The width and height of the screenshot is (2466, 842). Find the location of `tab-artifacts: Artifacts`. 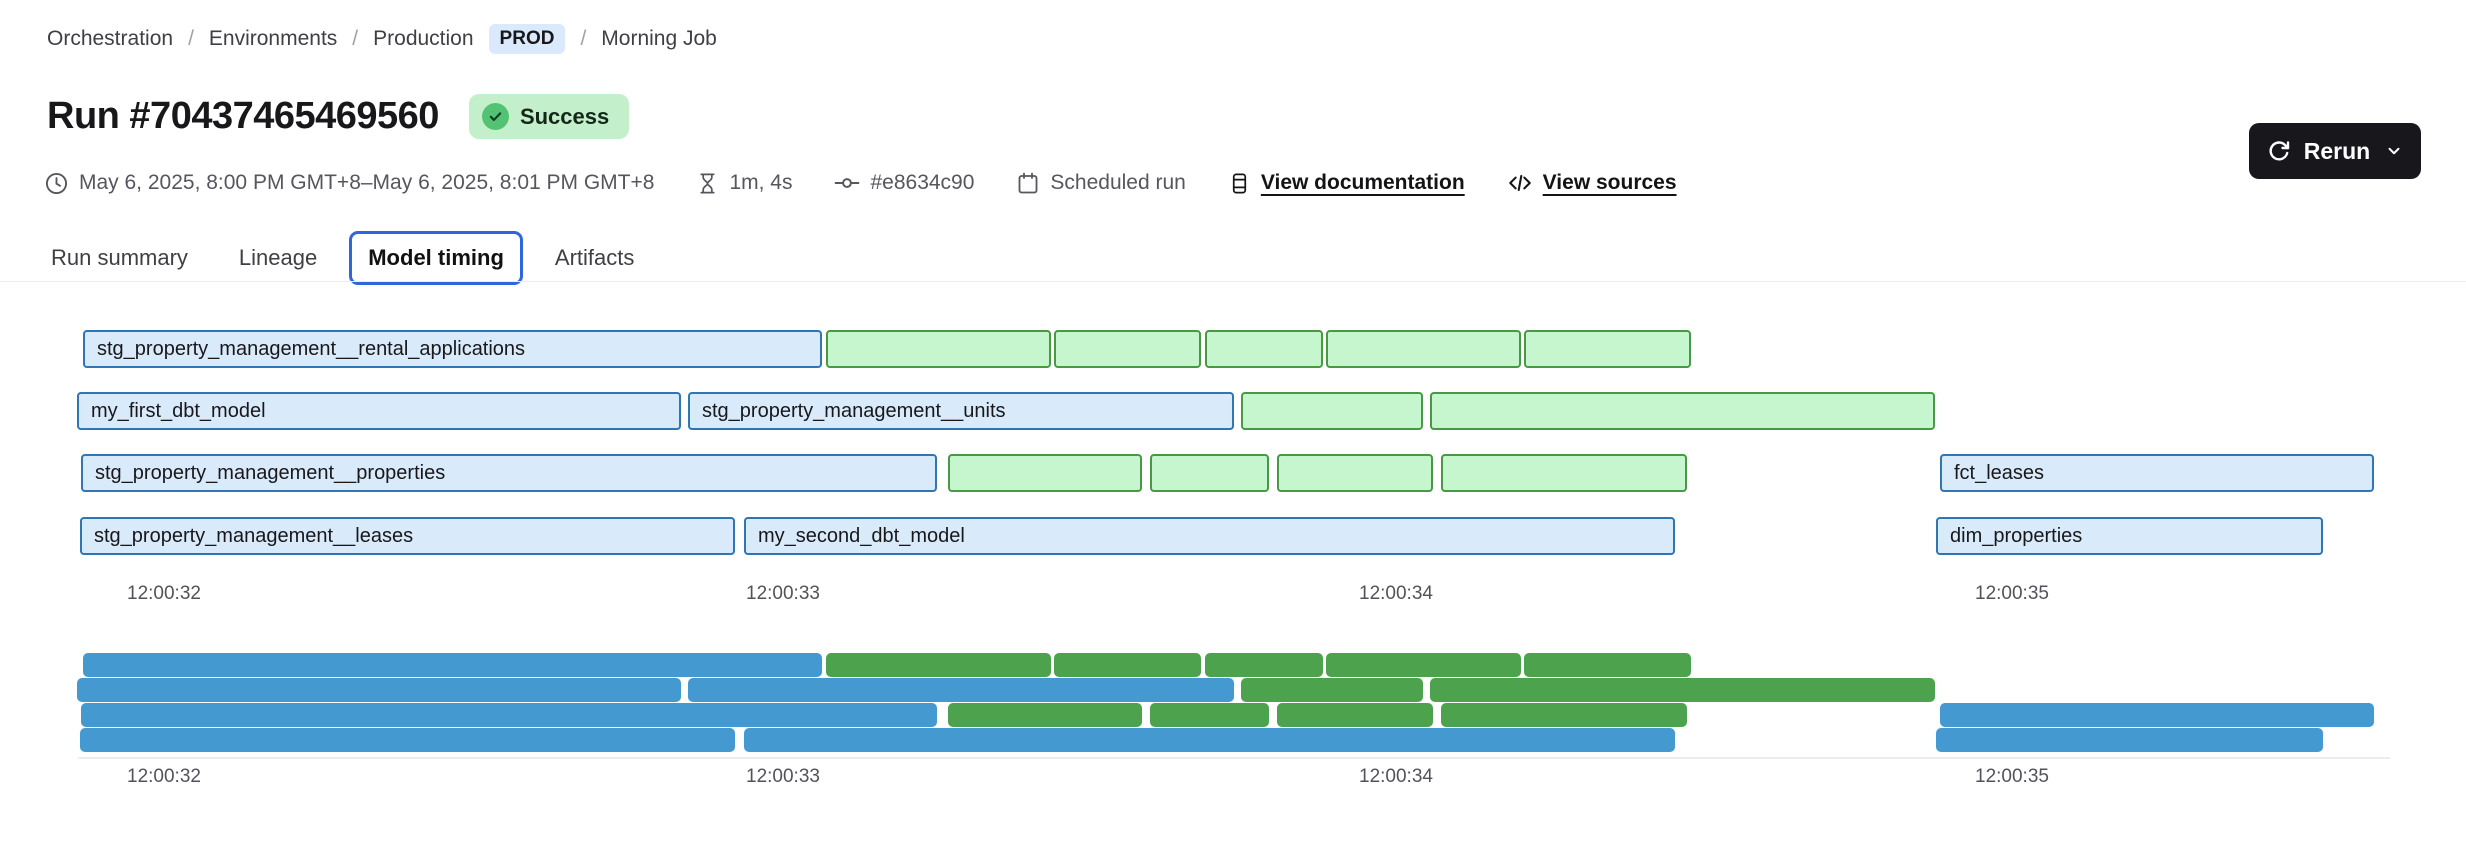

tab-artifacts: Artifacts is located at coordinates (594, 257).